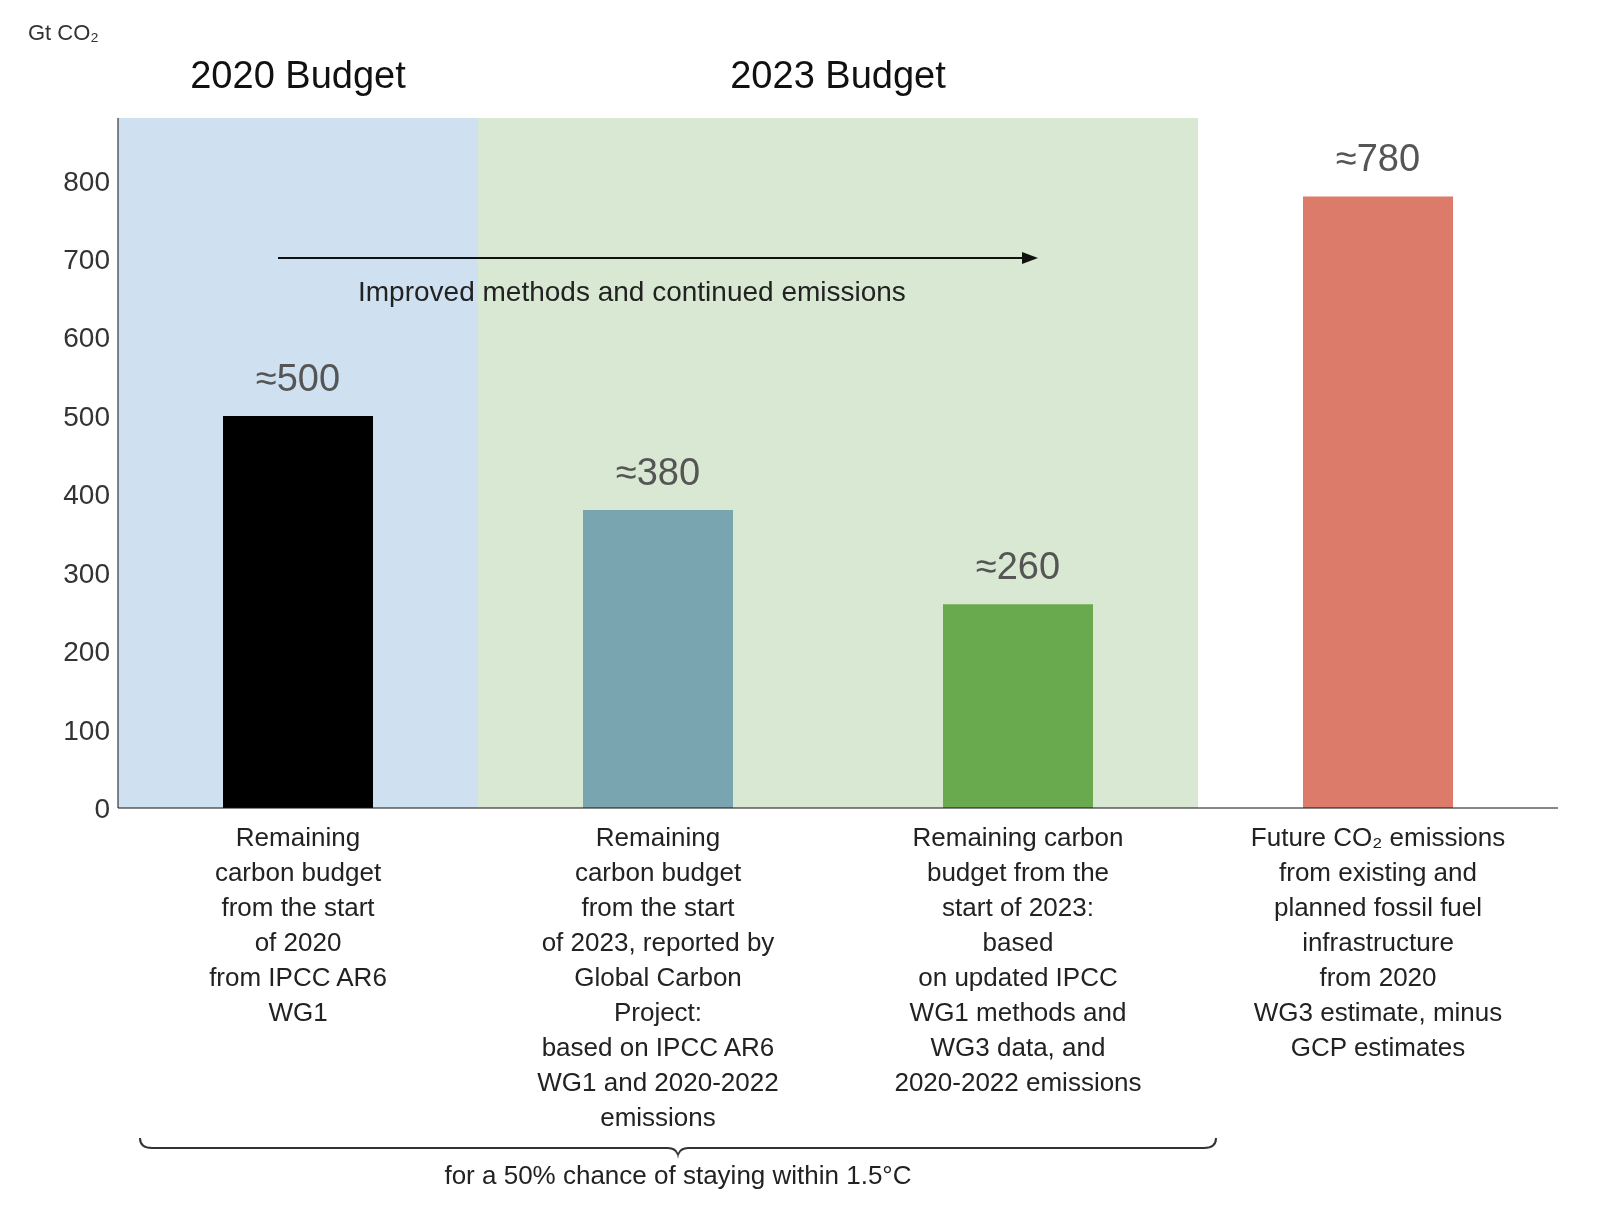  I want to click on y-tick-label: 700, so click(86, 260).